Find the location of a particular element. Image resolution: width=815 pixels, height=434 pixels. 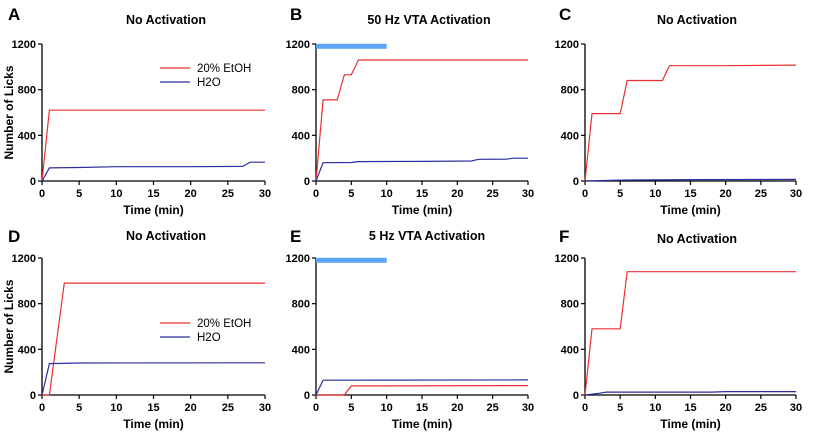

legend-label-A-etoh: 20% EtOH is located at coordinates (224, 69).